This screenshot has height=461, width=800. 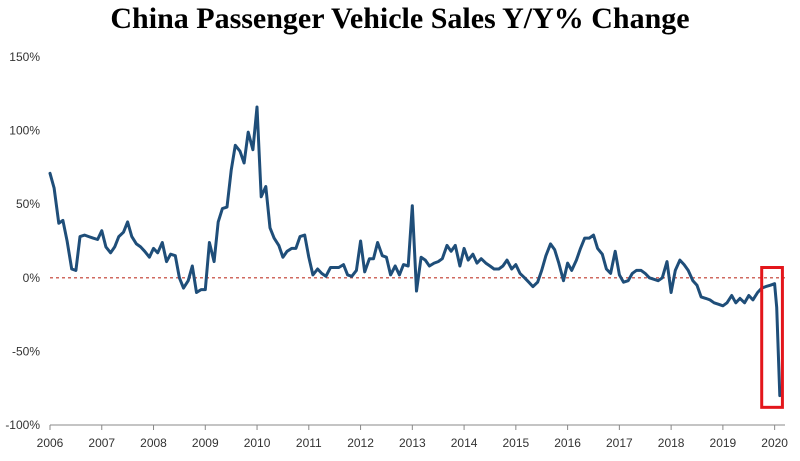 I want to click on x-tick-label: 2008, so click(x=153, y=443).